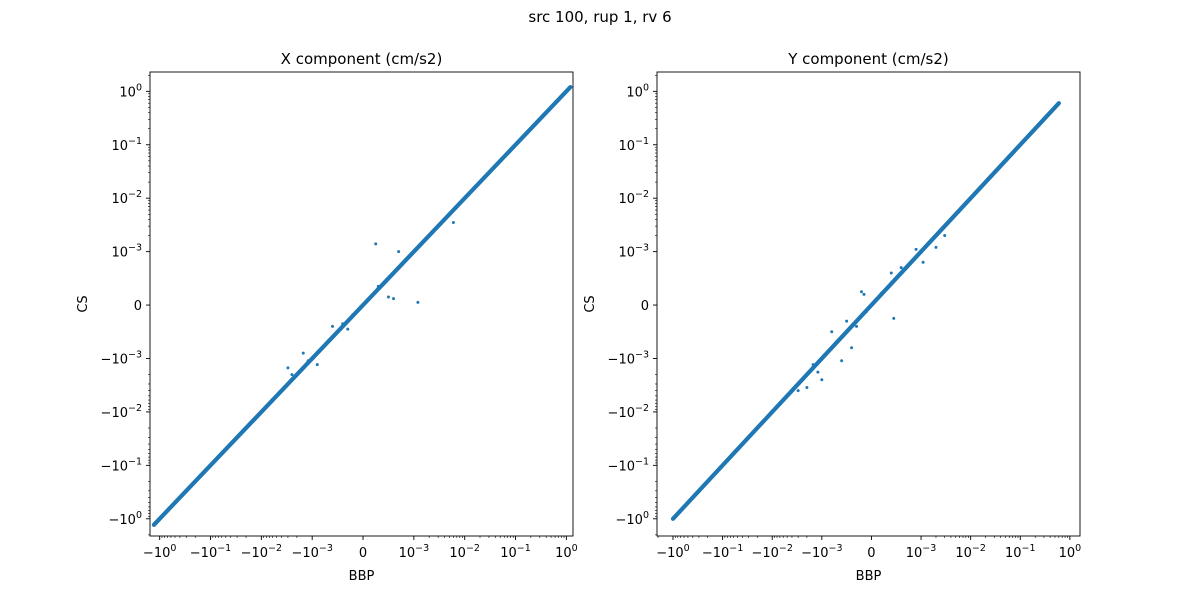  I want to click on axes-title: X component (cm/s2), so click(362, 59).